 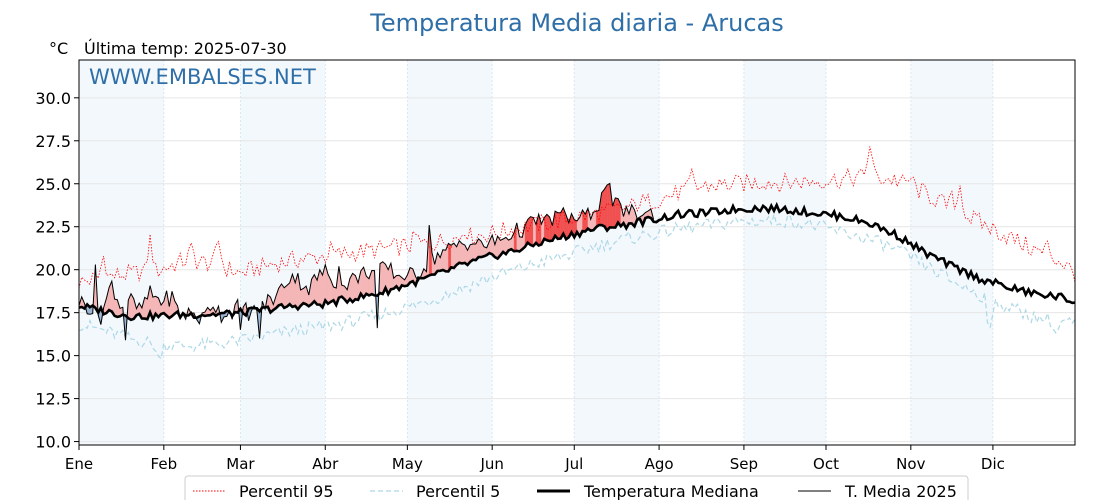 What do you see at coordinates (53, 98) in the screenshot?
I see `y-tick-label: 30.0` at bounding box center [53, 98].